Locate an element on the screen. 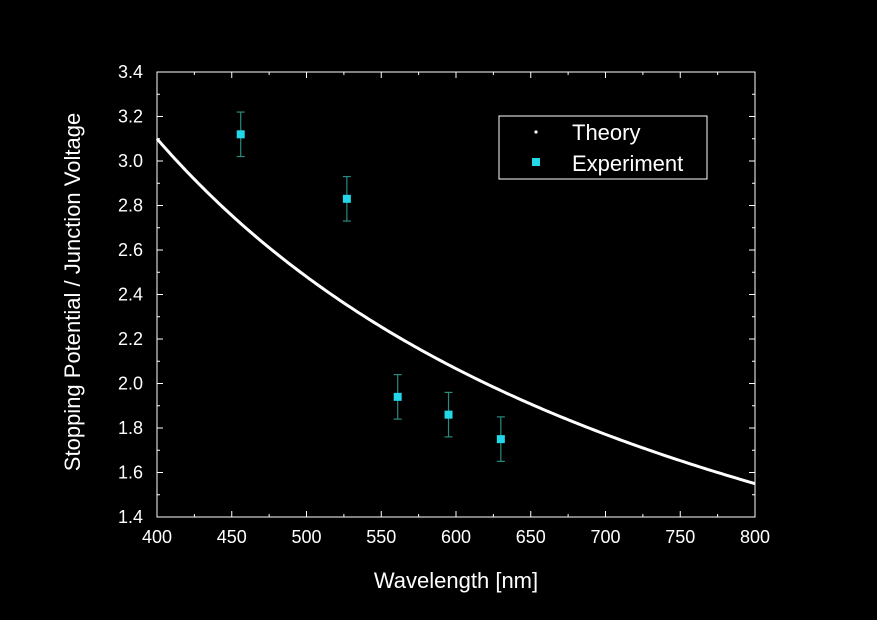 The height and width of the screenshot is (620, 877). x-tick-label: 500 is located at coordinates (306, 537).